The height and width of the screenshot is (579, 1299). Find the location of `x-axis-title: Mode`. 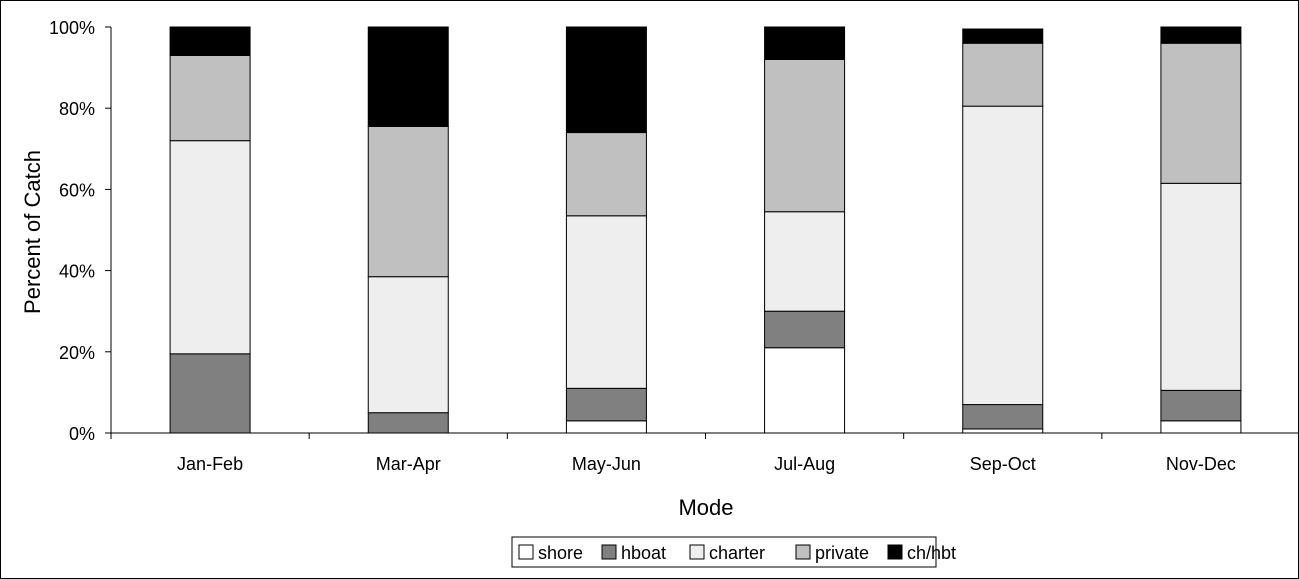

x-axis-title: Mode is located at coordinates (705, 507).